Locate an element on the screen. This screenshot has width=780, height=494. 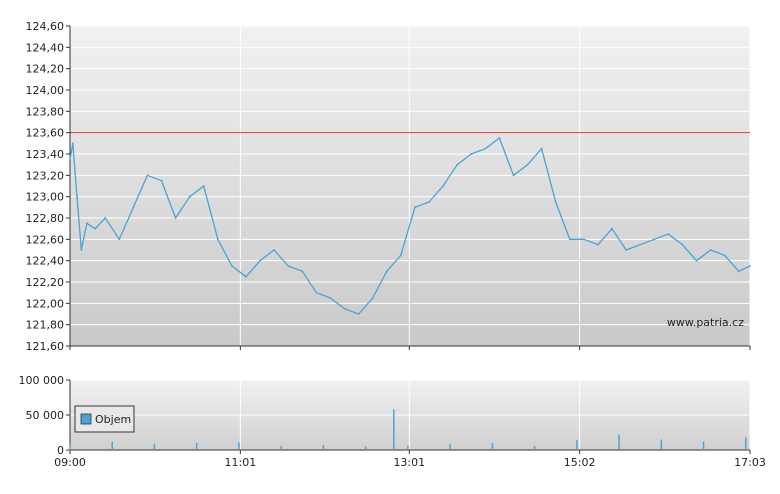
legend-swatch is located at coordinates (86, 419).